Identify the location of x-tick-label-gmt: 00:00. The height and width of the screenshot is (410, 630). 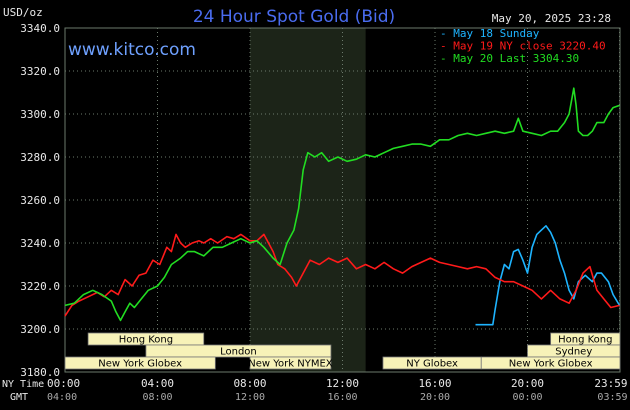
(527, 397).